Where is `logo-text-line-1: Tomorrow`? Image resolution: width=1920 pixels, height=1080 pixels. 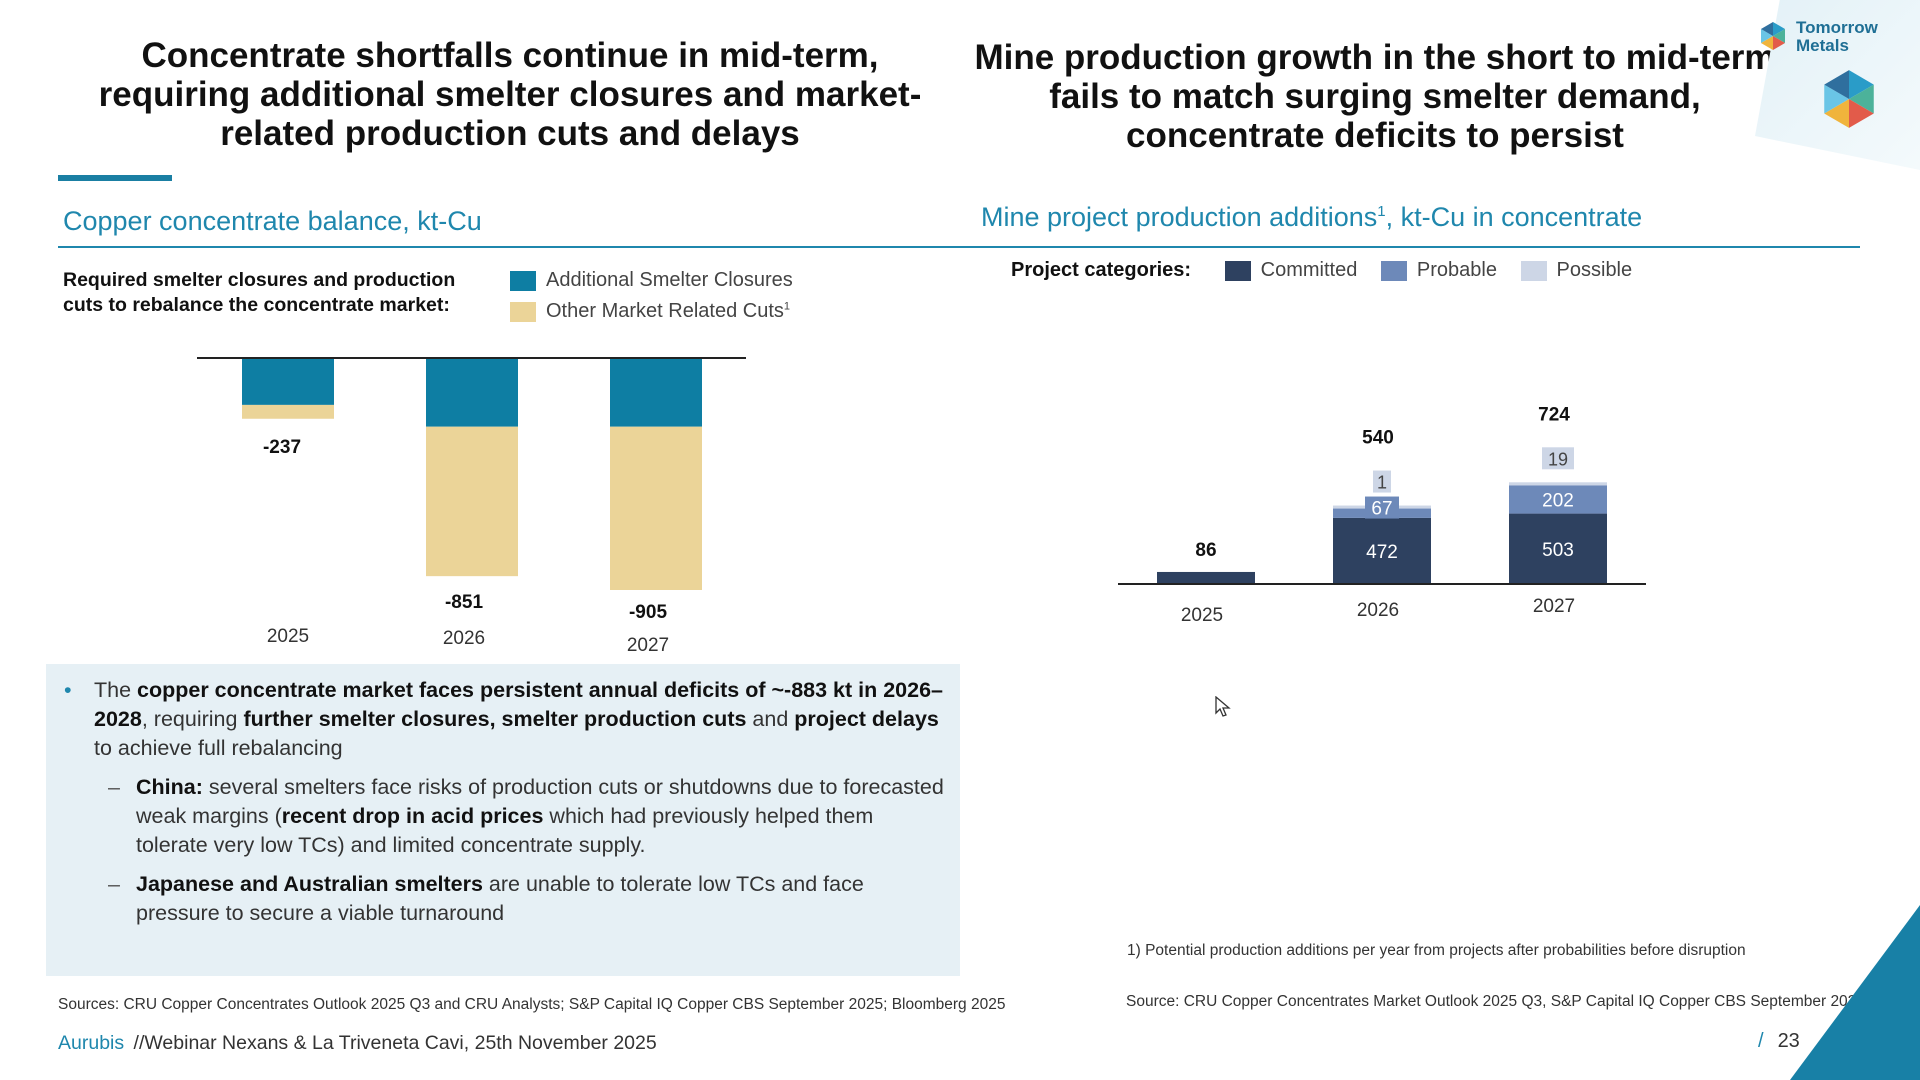
logo-text-line-1: Tomorrow is located at coordinates (1837, 27).